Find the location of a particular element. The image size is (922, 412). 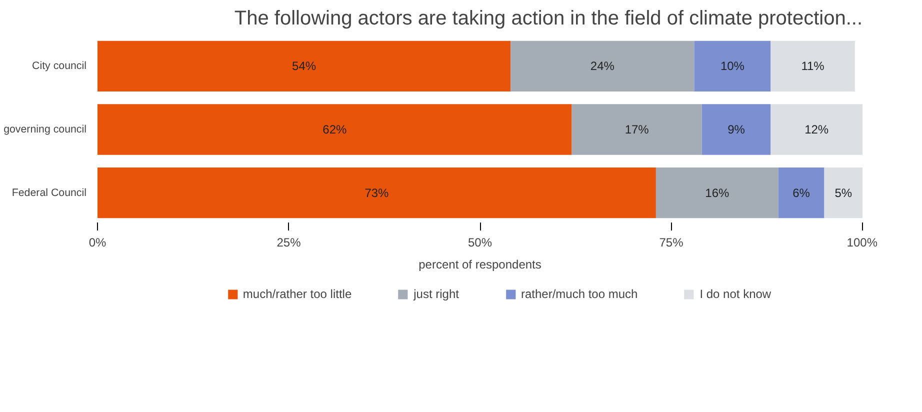

data-label: 6% is located at coordinates (801, 193).